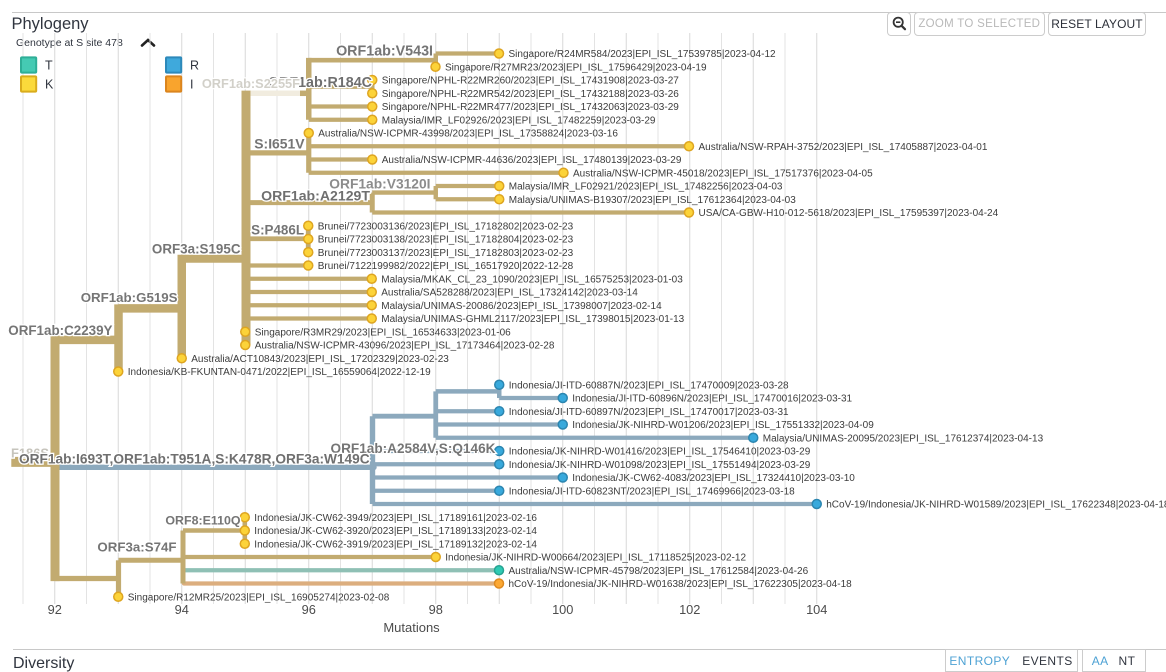  Describe the element at coordinates (55, 609) in the screenshot. I see `svg-text: 92` at that location.